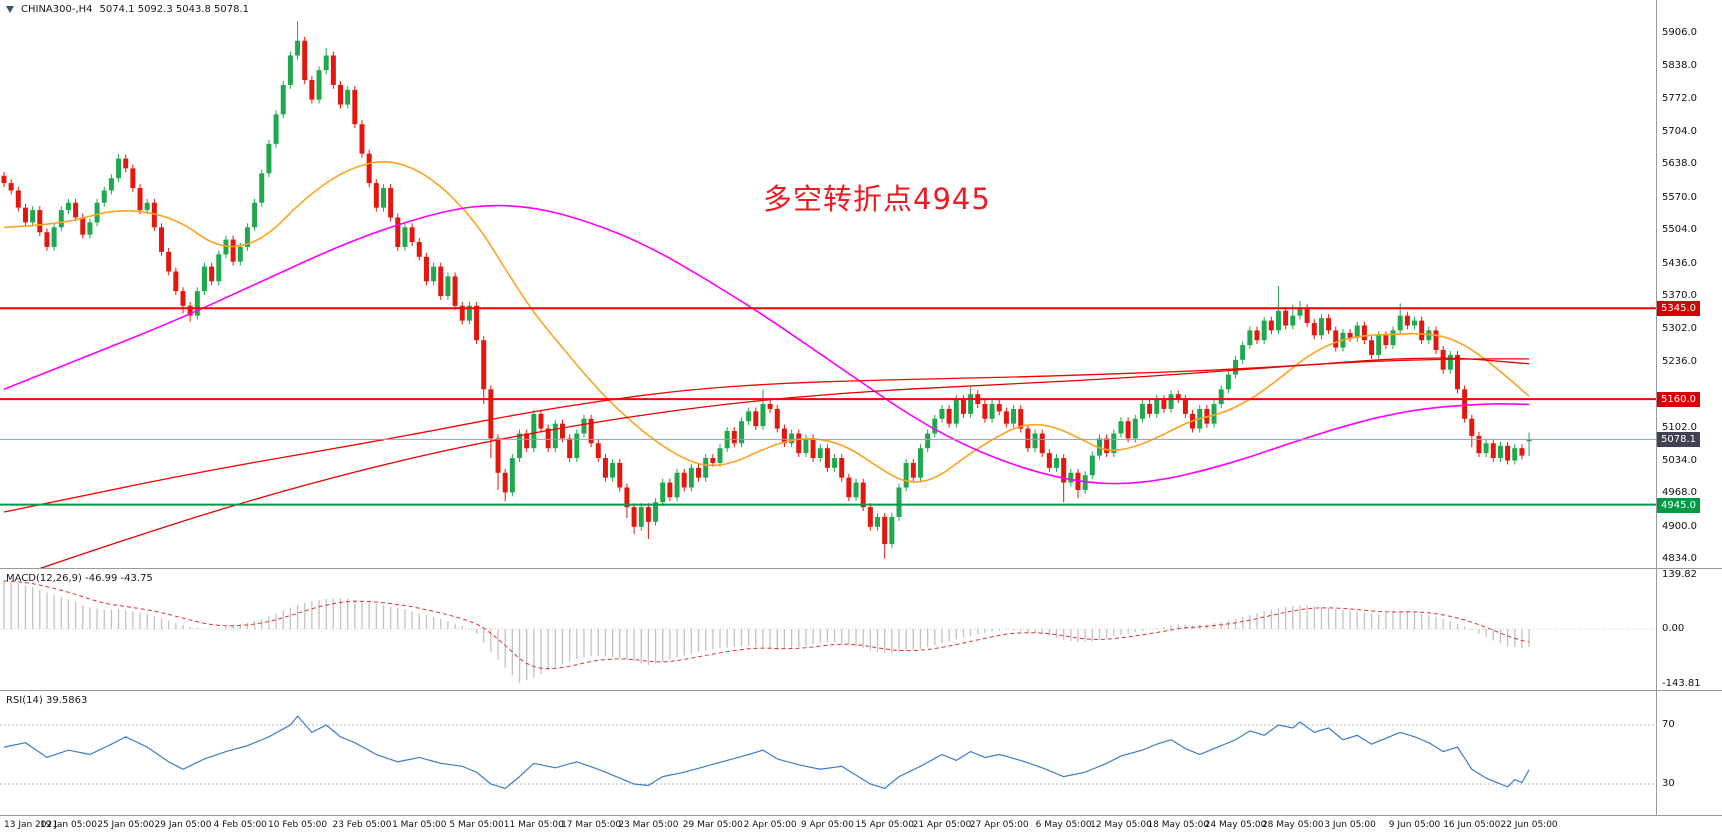 This screenshot has height=837, width=1722. I want to click on macd-tick-label: 139.82, so click(1679, 575).